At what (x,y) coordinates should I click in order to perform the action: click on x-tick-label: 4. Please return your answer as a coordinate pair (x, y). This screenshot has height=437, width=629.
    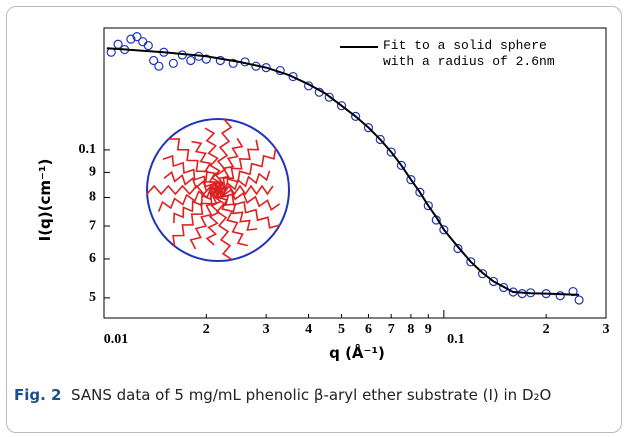
    Looking at the image, I should click on (308, 329).